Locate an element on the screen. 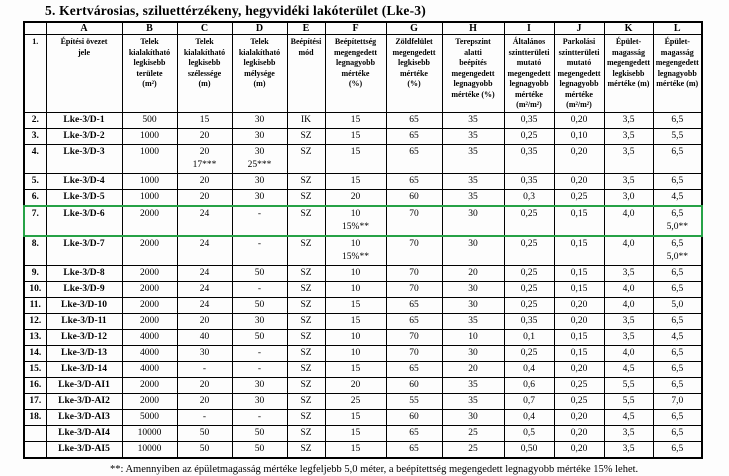  value-cell: 30 25*** is located at coordinates (259, 158).